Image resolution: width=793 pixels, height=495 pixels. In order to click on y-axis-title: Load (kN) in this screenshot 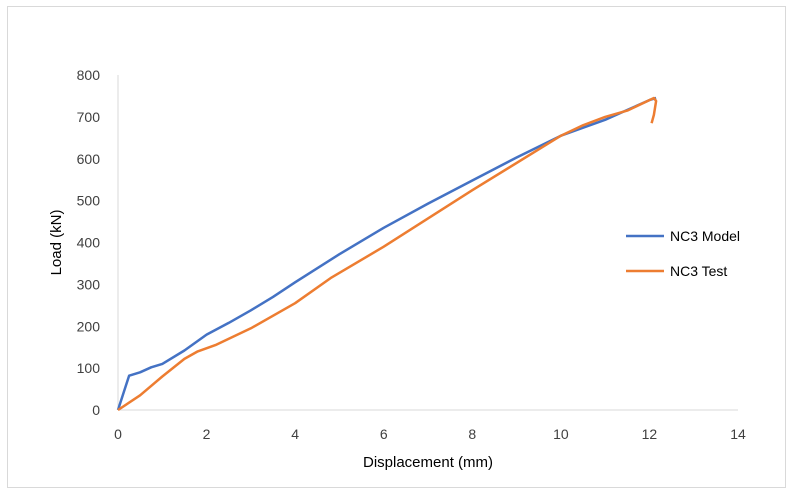, I will do `click(56, 243)`.